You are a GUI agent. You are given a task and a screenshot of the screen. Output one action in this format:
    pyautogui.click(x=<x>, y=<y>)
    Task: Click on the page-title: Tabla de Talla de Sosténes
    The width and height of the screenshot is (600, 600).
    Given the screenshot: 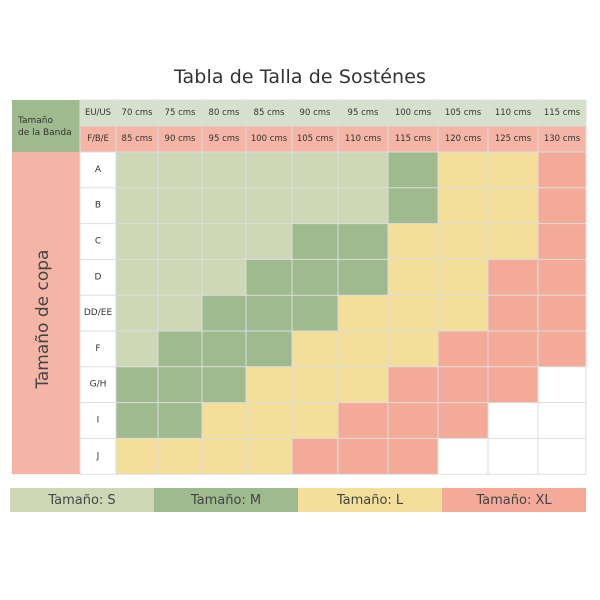 What is the action you would take?
    pyautogui.click(x=299, y=77)
    